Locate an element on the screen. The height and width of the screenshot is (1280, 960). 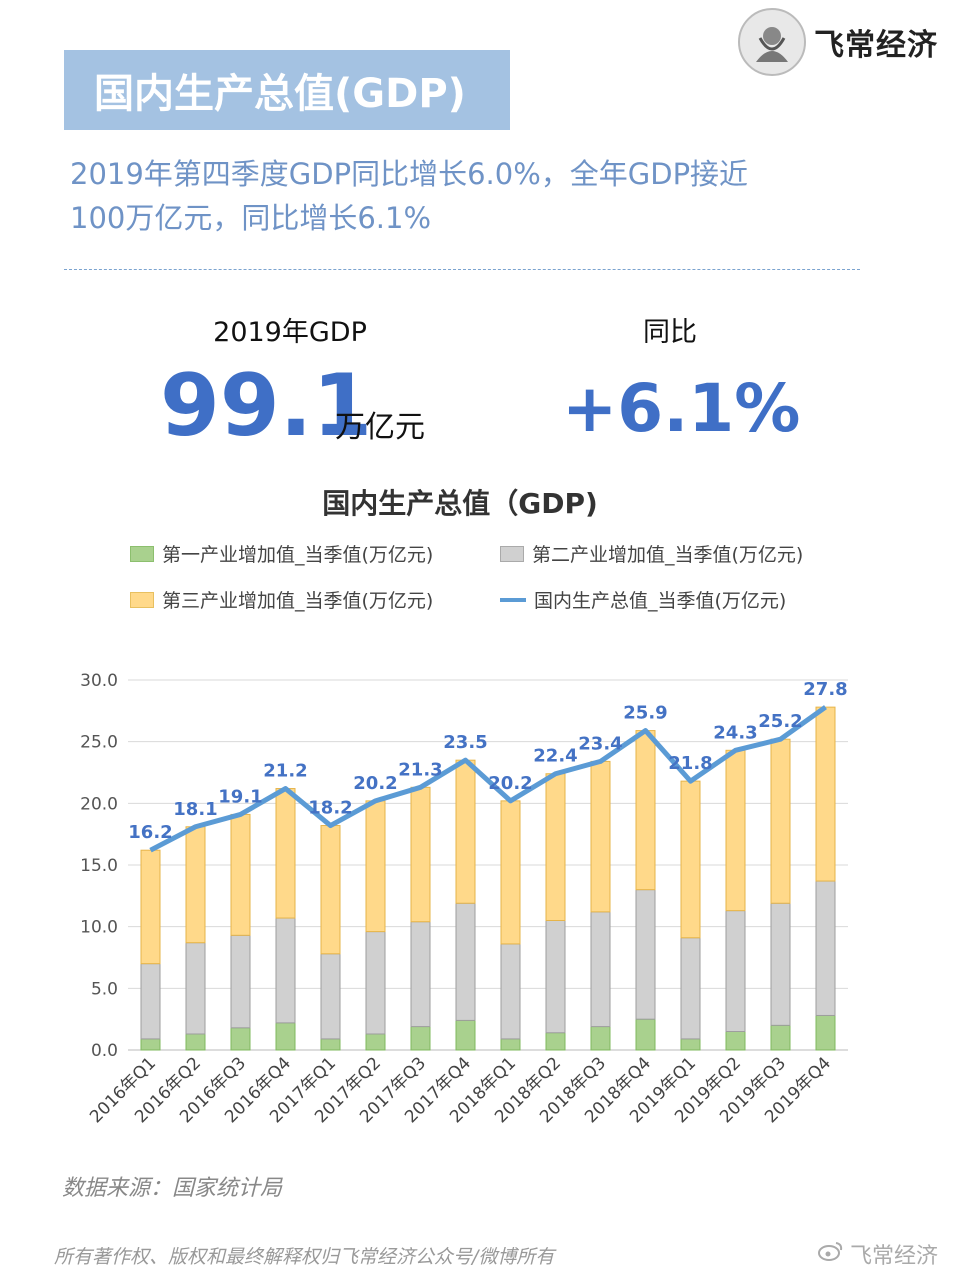
gdp-kpi-unit: 万亿元 is located at coordinates (380, 427).